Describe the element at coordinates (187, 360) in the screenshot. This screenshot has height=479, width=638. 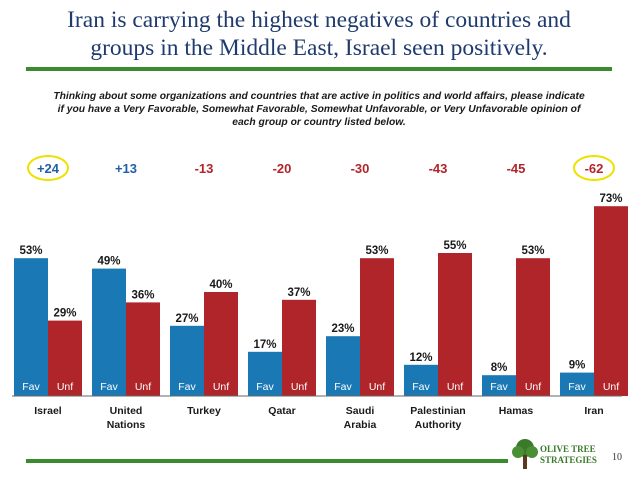
I see `bar-fav-turkey` at that location.